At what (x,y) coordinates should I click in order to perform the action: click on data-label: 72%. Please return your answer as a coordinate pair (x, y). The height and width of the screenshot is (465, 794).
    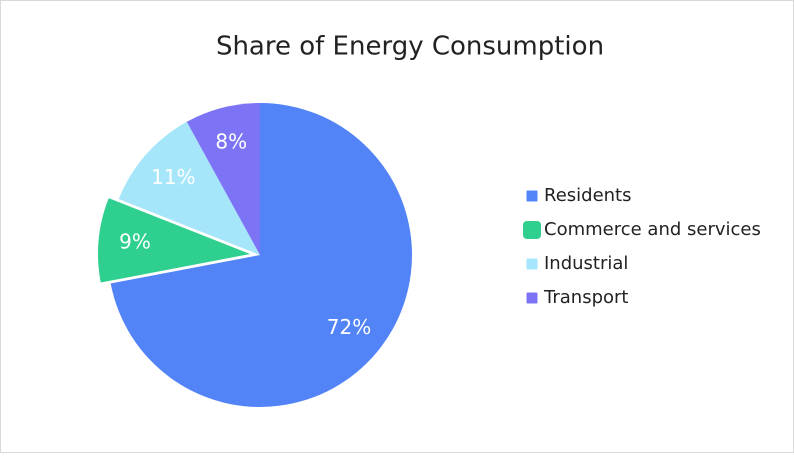
    Looking at the image, I should click on (349, 327).